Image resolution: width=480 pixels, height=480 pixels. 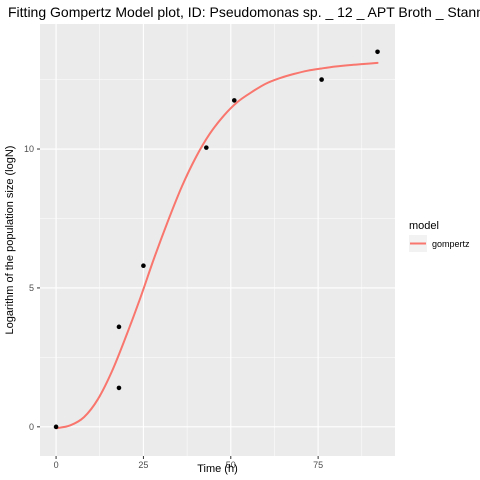 What do you see at coordinates (451, 244) in the screenshot?
I see `legend-label-gompertz: gompertz` at bounding box center [451, 244].